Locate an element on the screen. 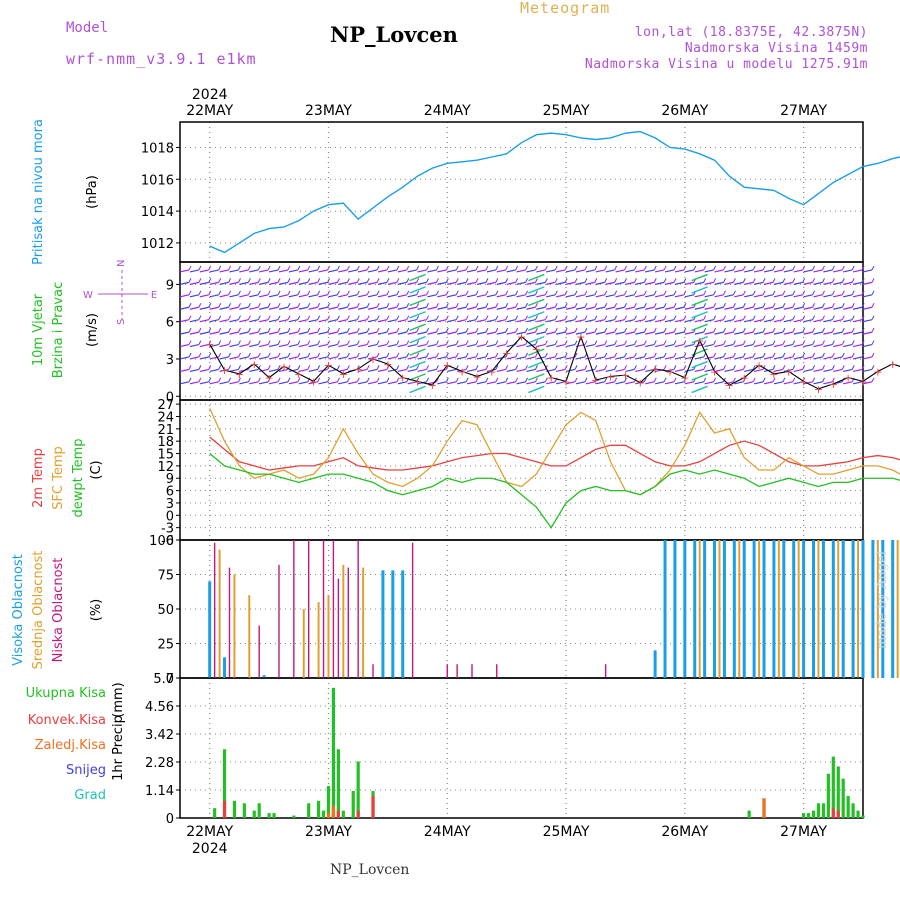  wind-barb-tick-r10-h124 is located at coordinates (833, 268).